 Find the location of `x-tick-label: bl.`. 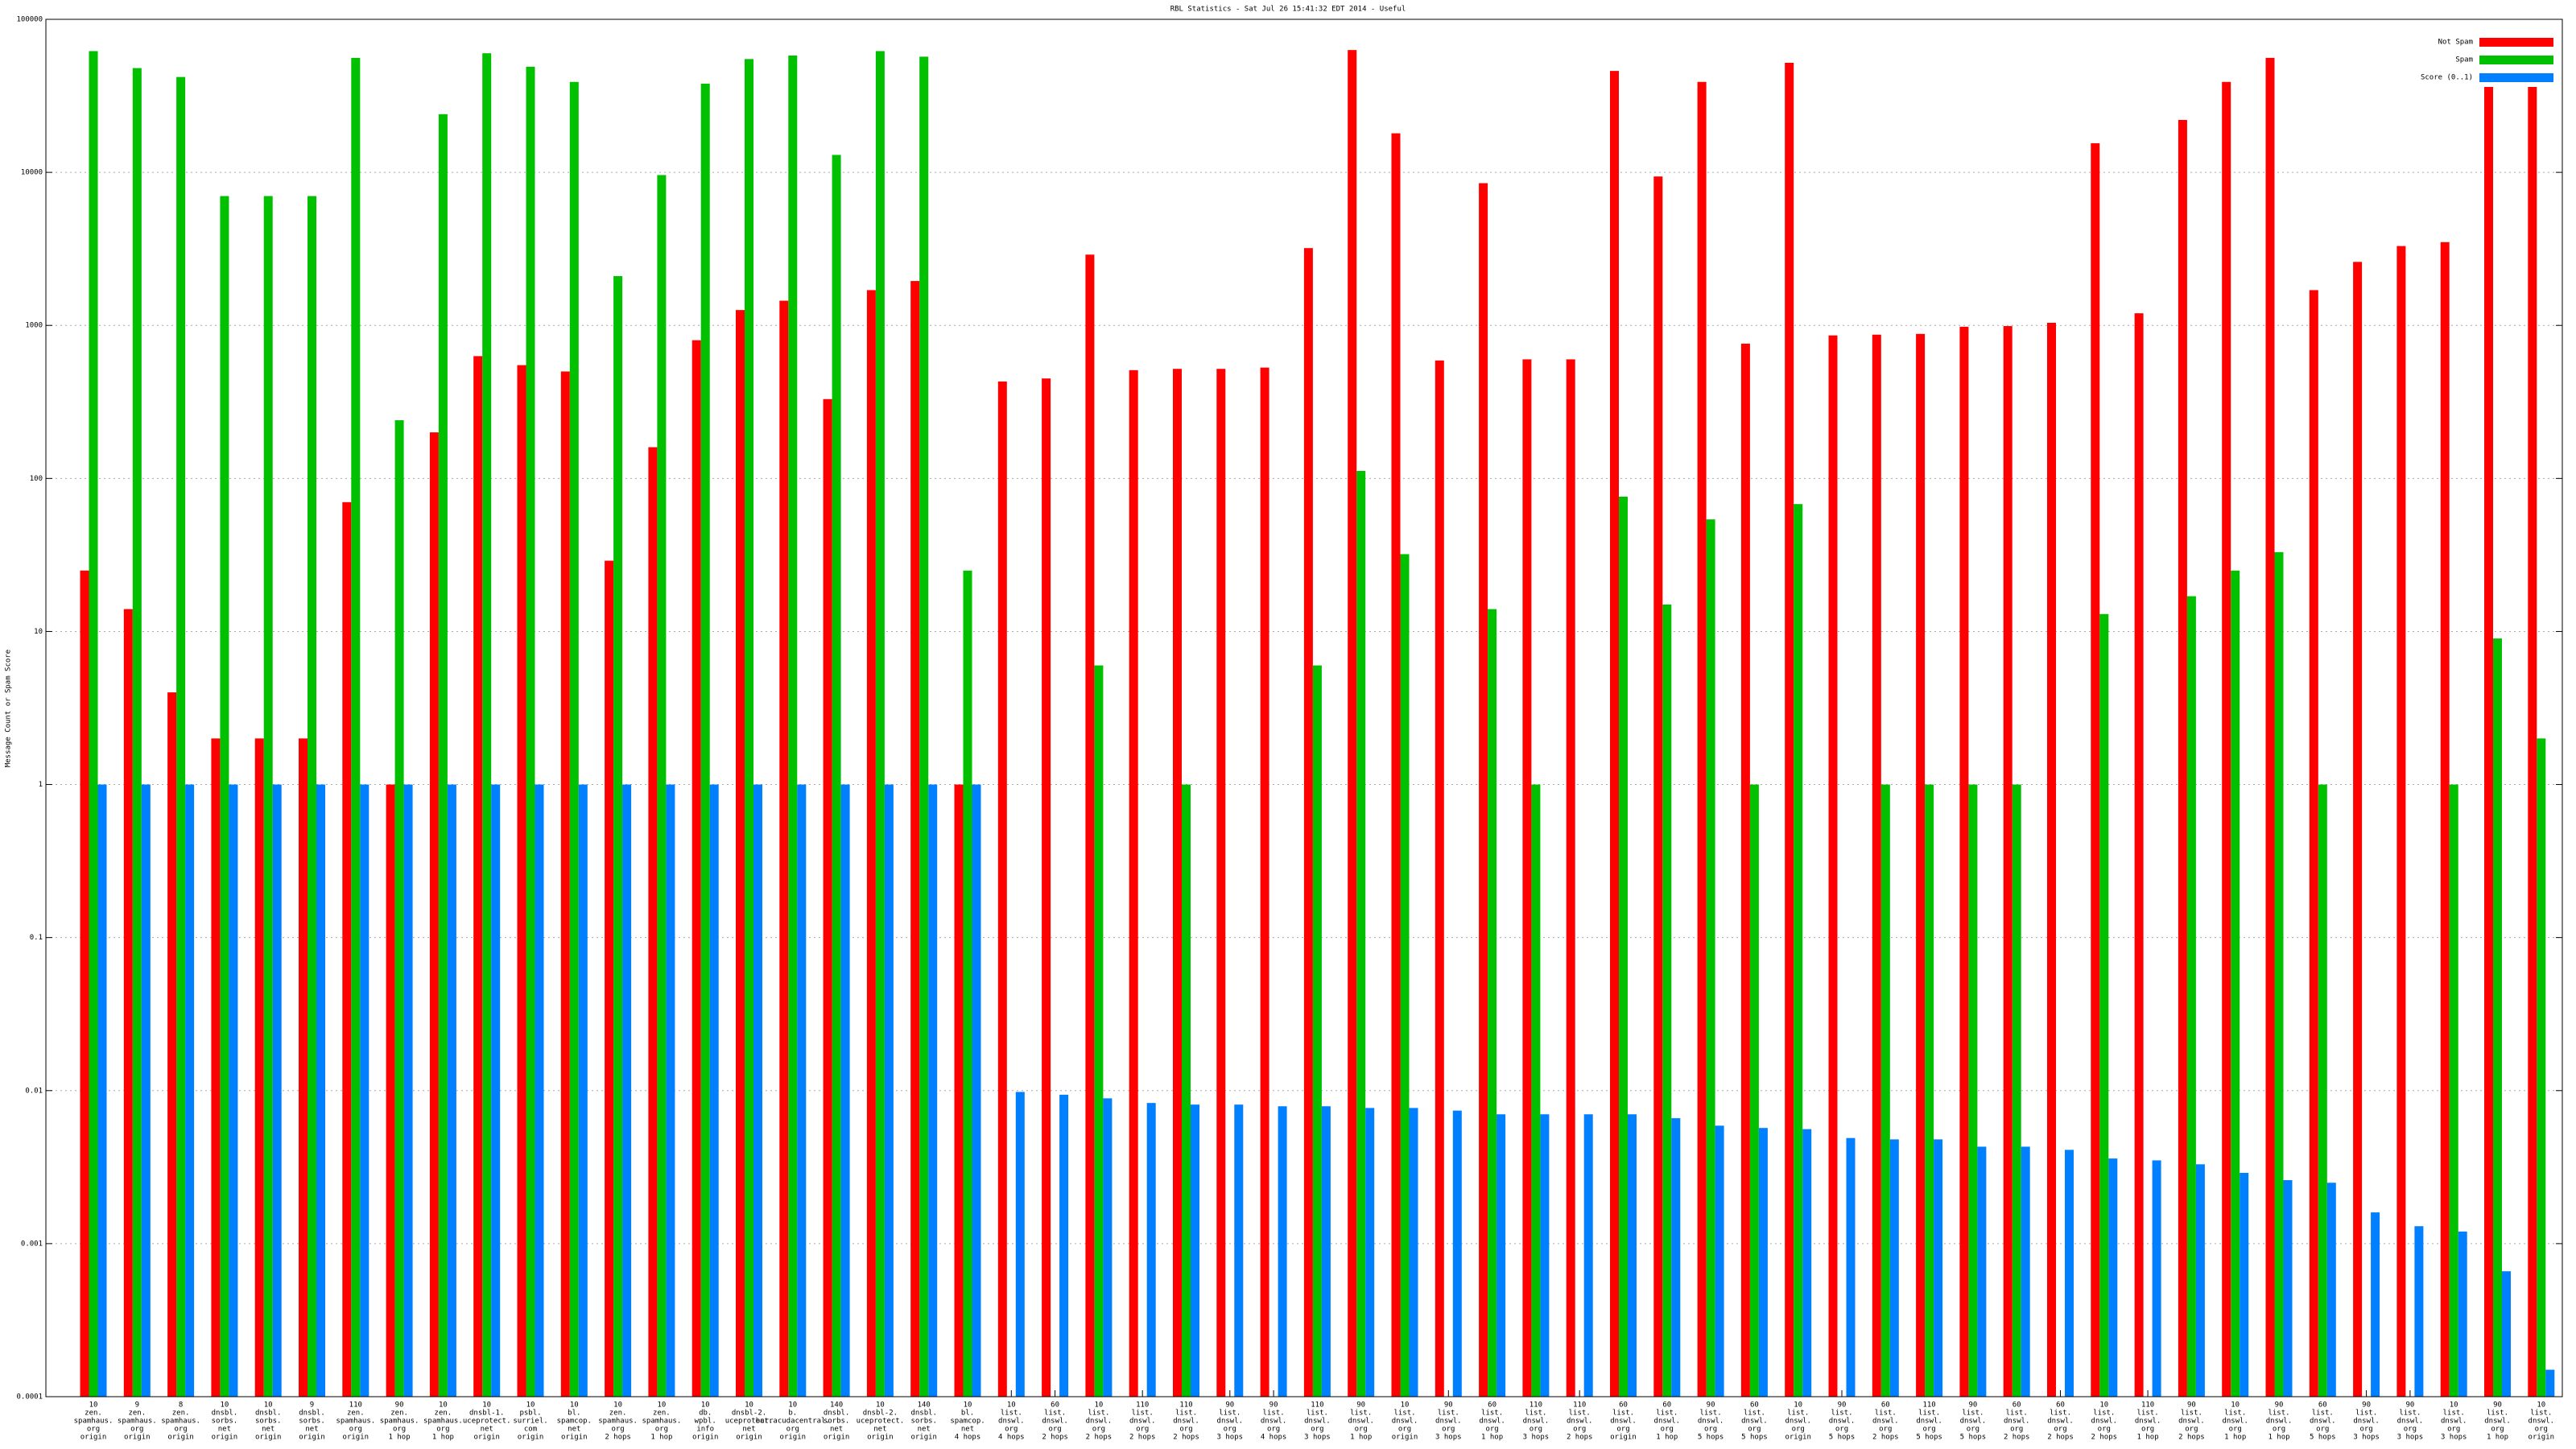

x-tick-label: bl. is located at coordinates (574, 1414).